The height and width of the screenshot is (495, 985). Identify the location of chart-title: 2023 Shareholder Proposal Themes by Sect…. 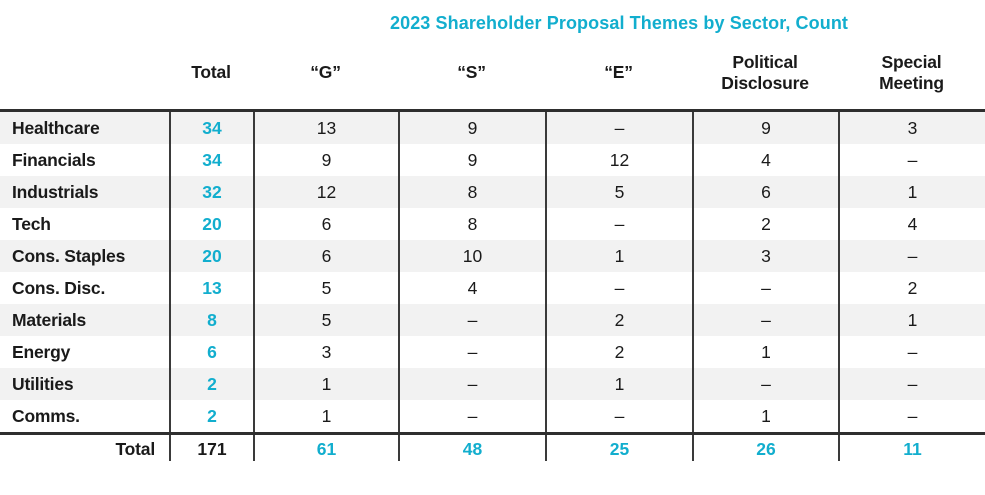
(619, 23).